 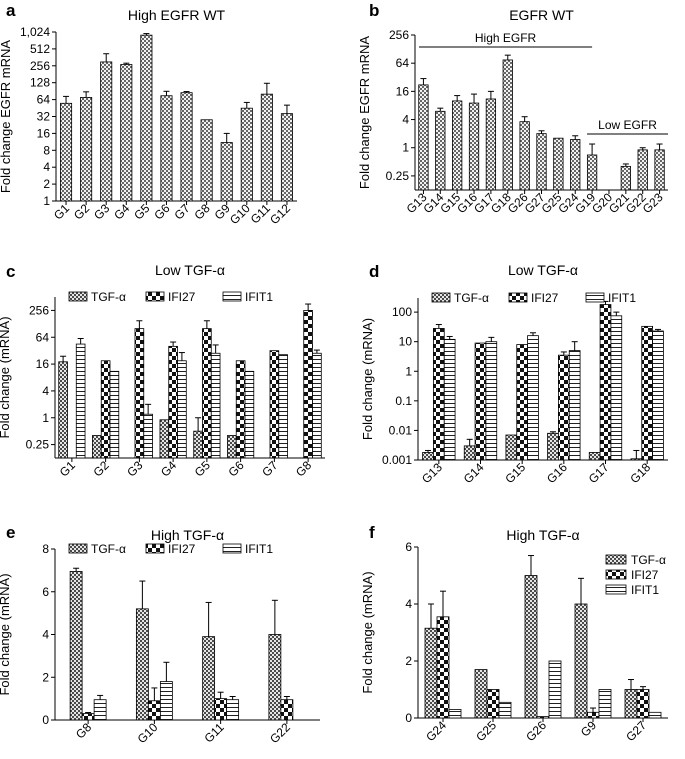 I want to click on y-axis-label: Fold change EGFR mRNA, so click(x=364, y=112).